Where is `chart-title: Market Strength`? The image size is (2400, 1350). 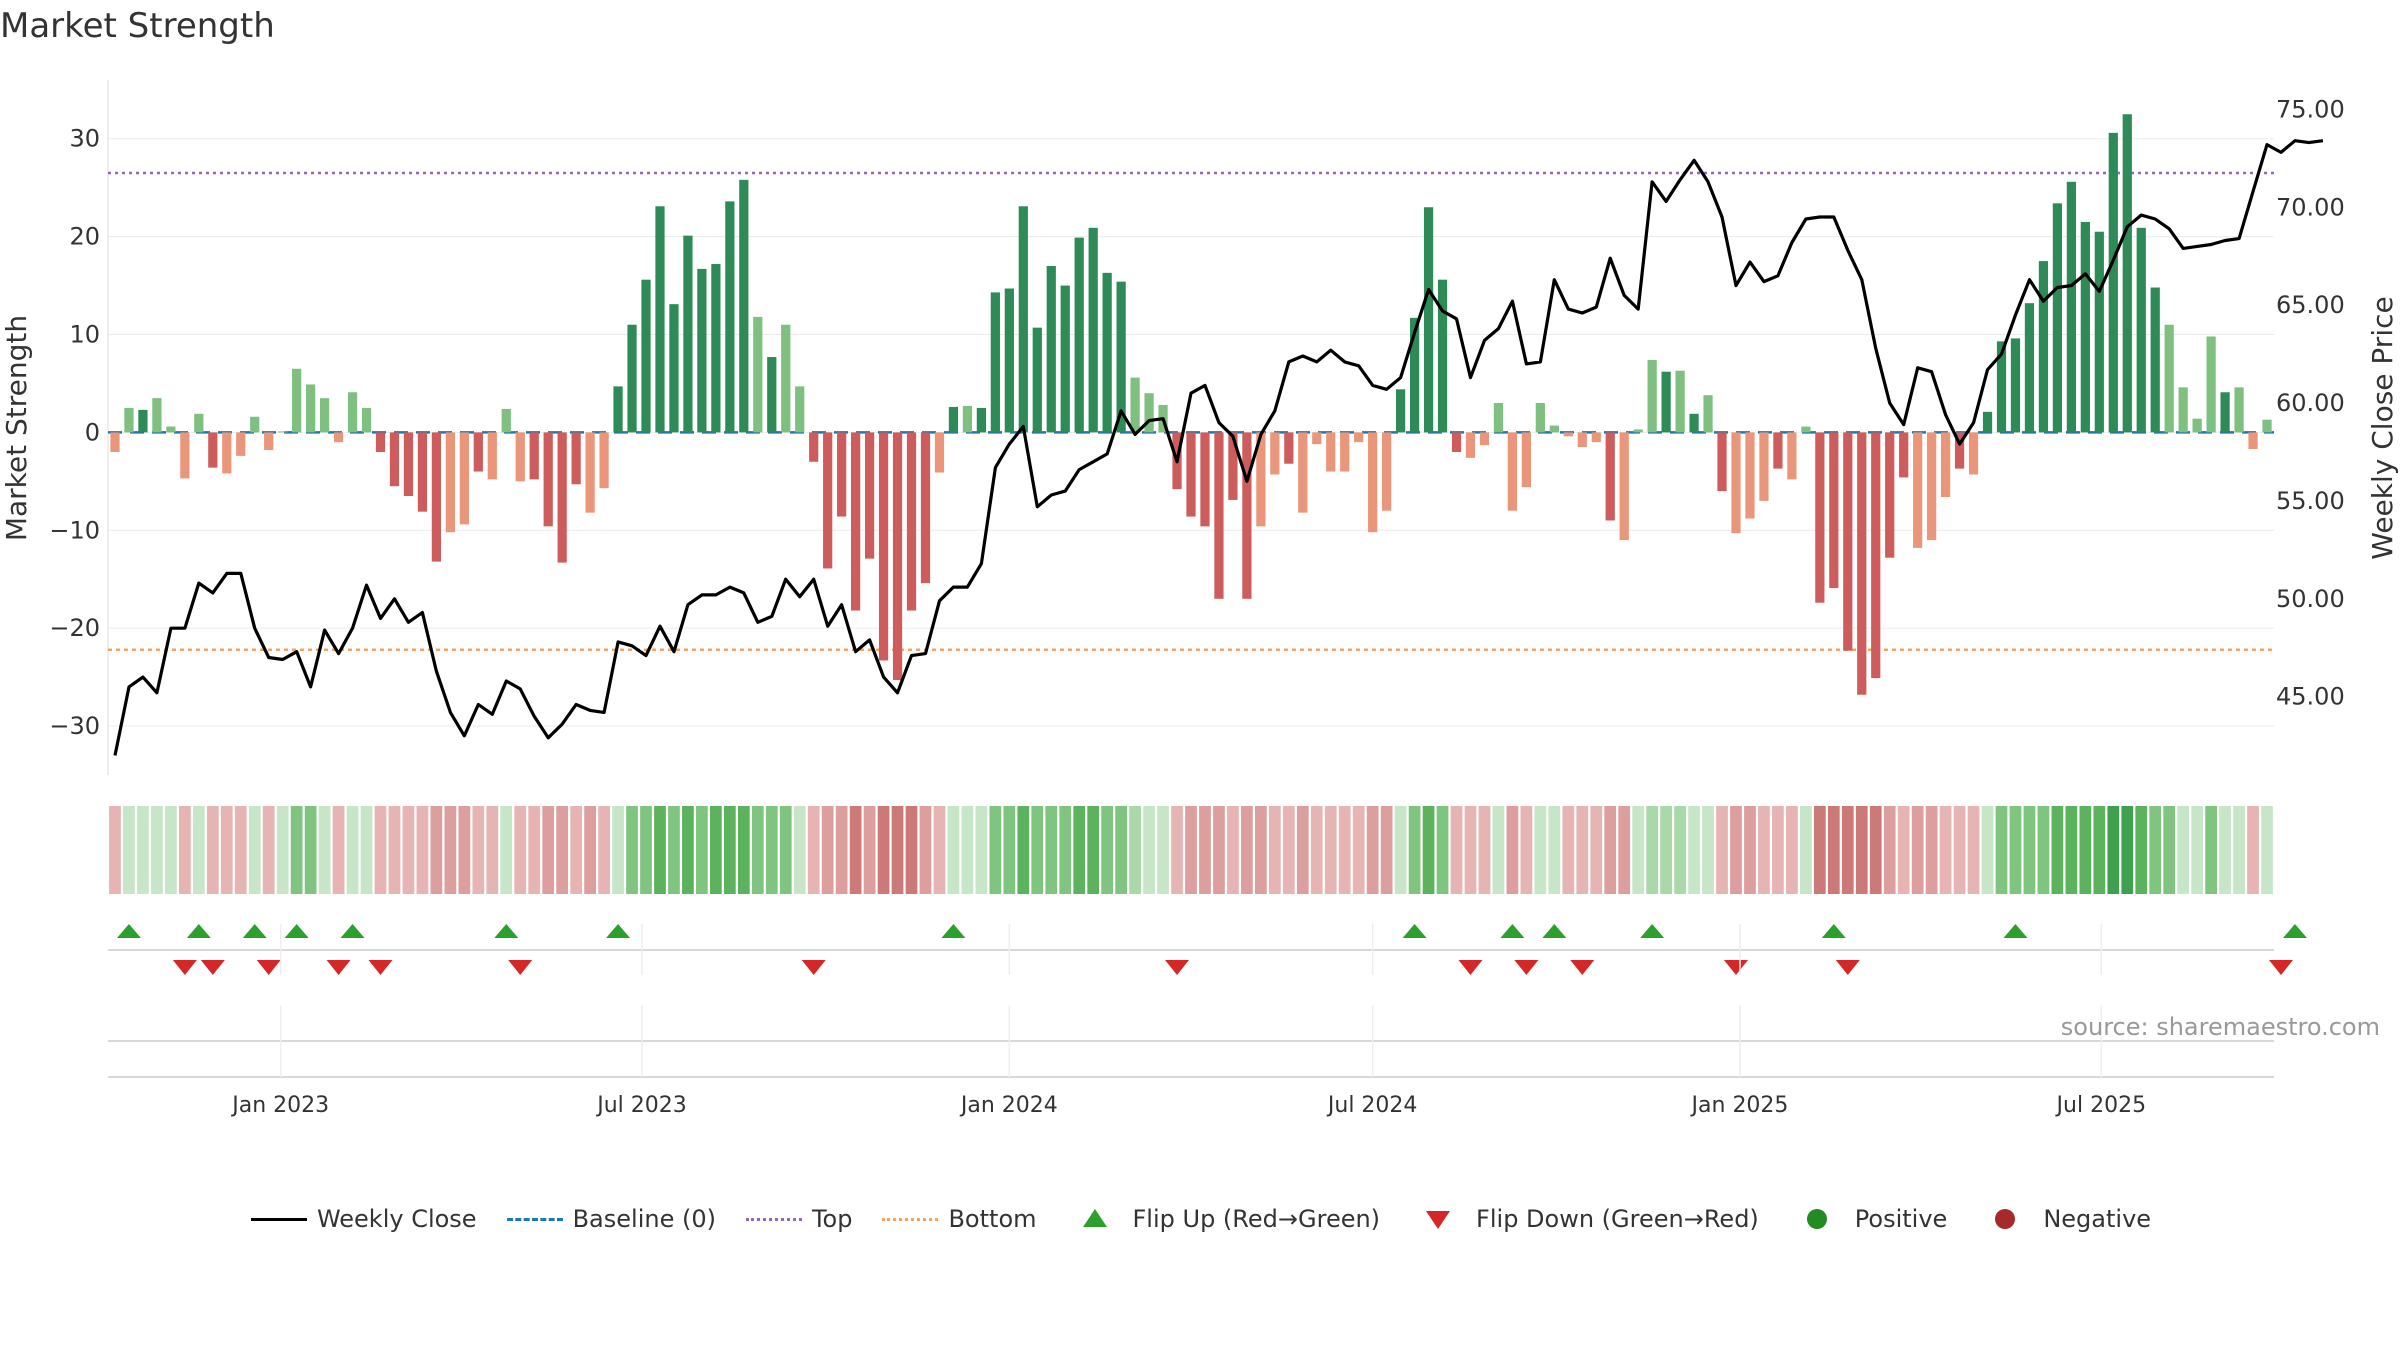 chart-title: Market Strength is located at coordinates (137, 26).